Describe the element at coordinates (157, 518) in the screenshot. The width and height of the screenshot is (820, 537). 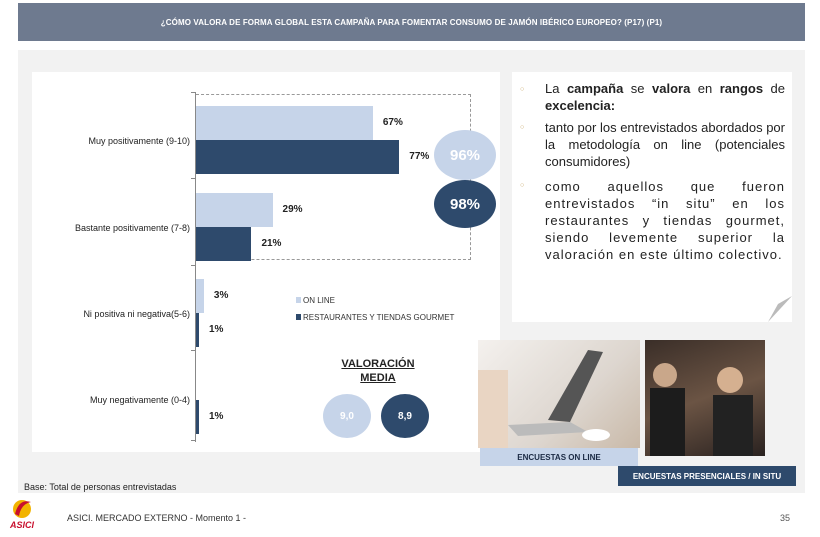
I see `footer-source: ASICI. MERCADO EXTERNO - Momento 1 -` at that location.